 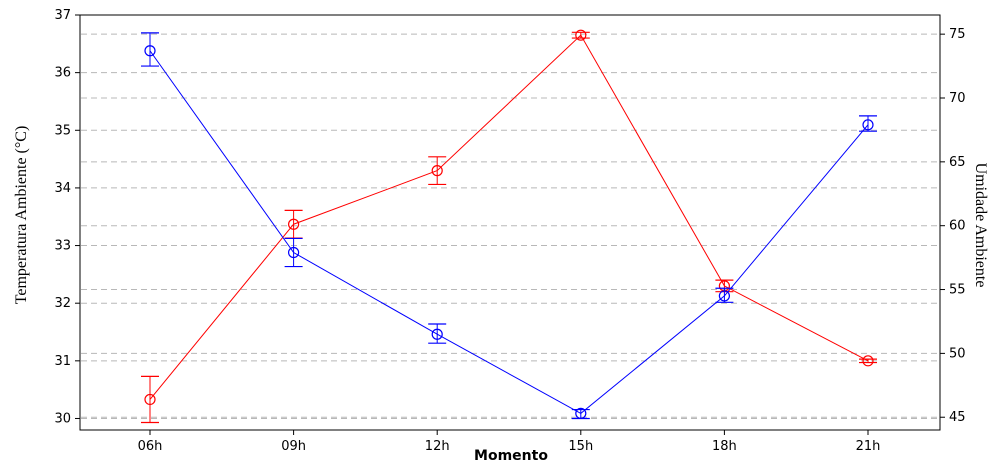 What do you see at coordinates (957, 417) in the screenshot?
I see `y-right-tick-label: 45` at bounding box center [957, 417].